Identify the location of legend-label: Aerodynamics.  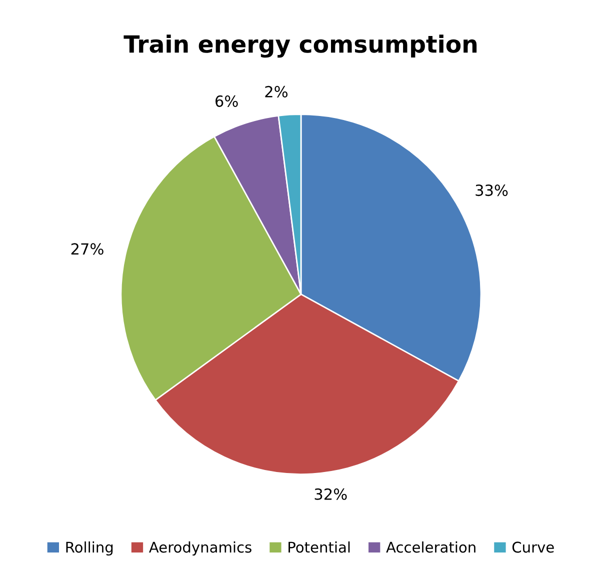
(200, 548).